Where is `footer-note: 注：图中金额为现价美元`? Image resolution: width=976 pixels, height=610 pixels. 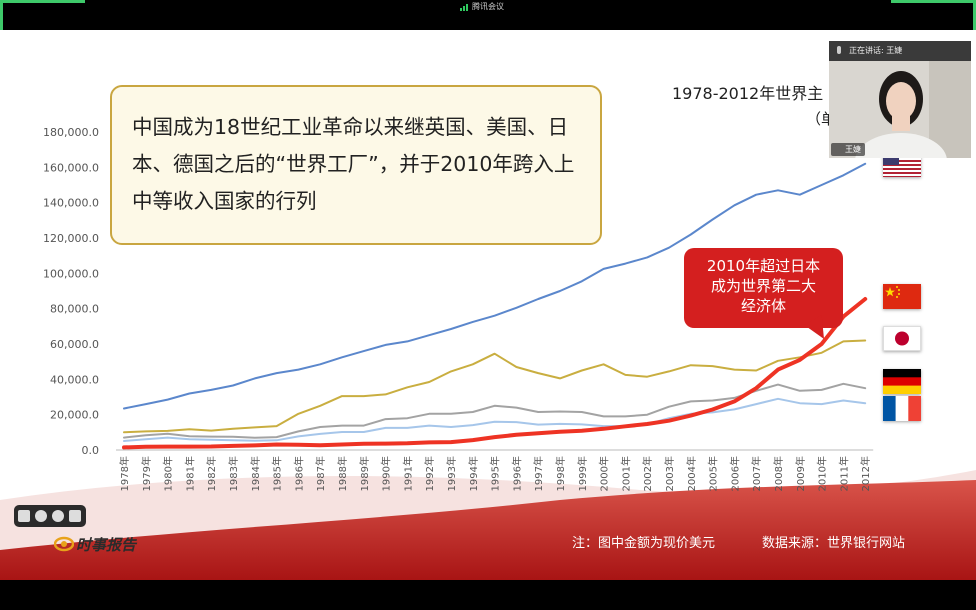
footer-note: 注：图中金额为现价美元 is located at coordinates (644, 543).